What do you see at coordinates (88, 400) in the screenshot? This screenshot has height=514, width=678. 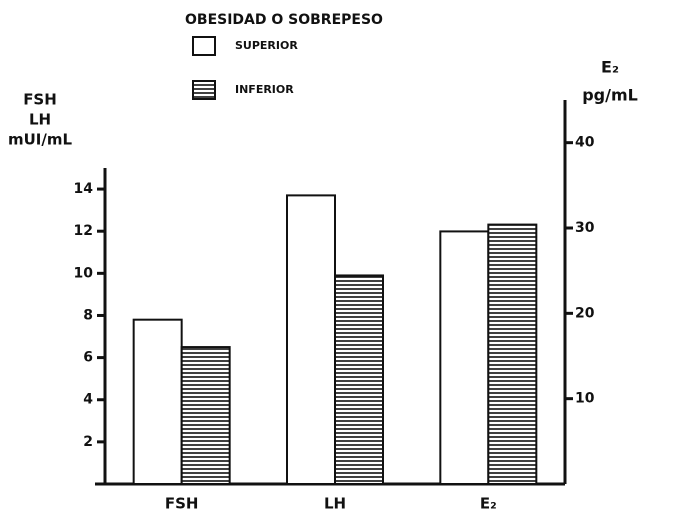 I see `y-tick-label: 4` at bounding box center [88, 400].